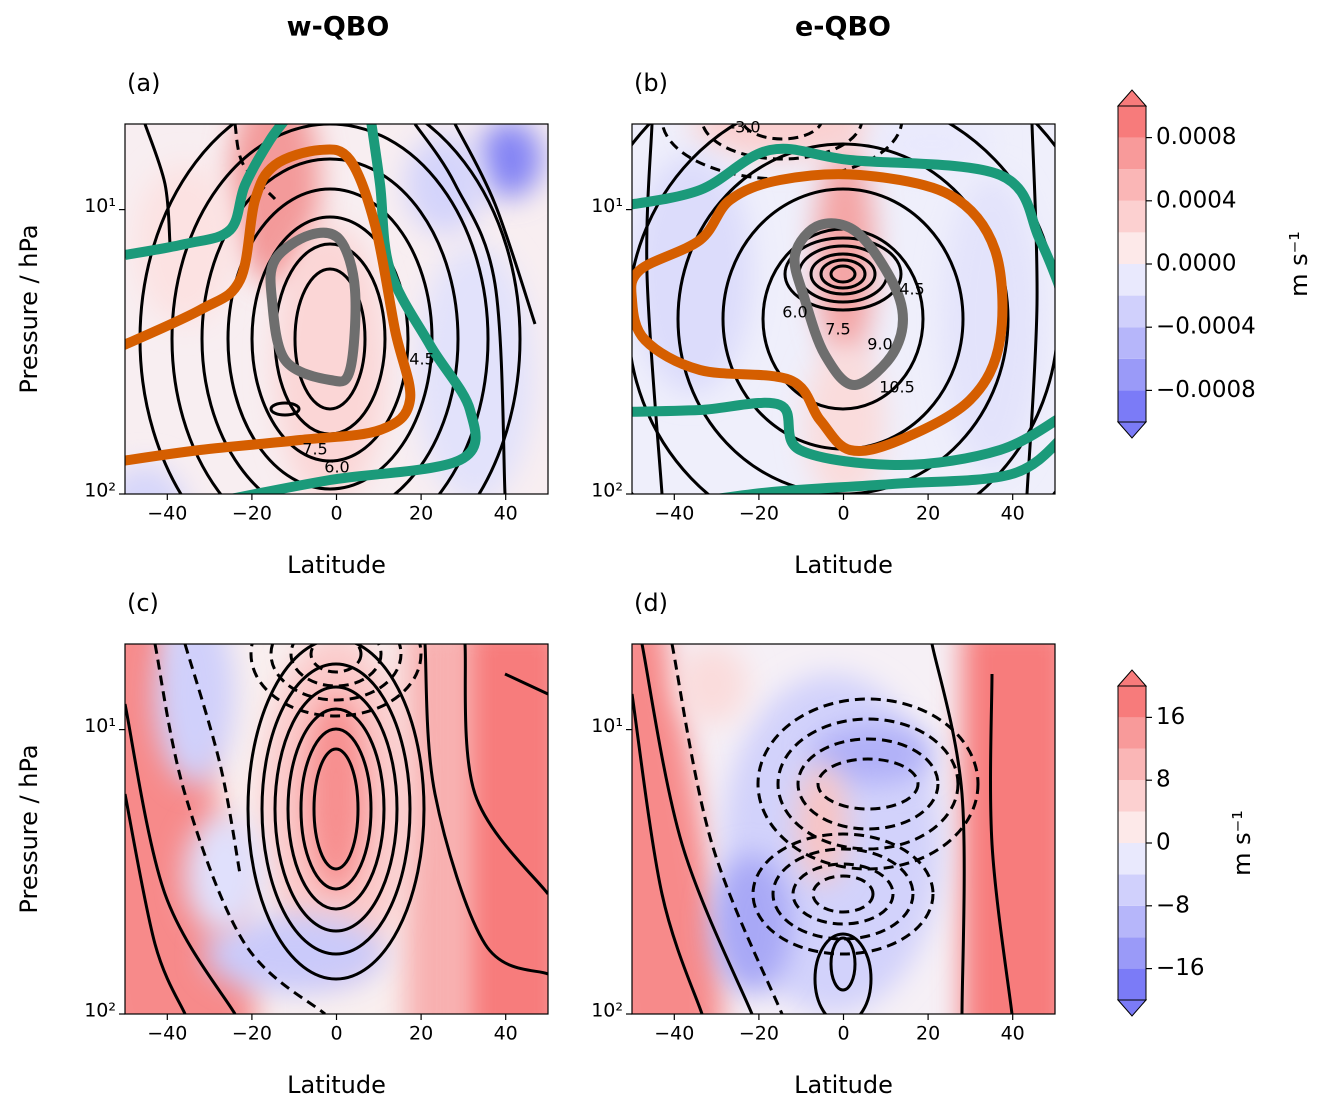  I want to click on colorbar-tick-label: 0.0004, so click(1196, 200).